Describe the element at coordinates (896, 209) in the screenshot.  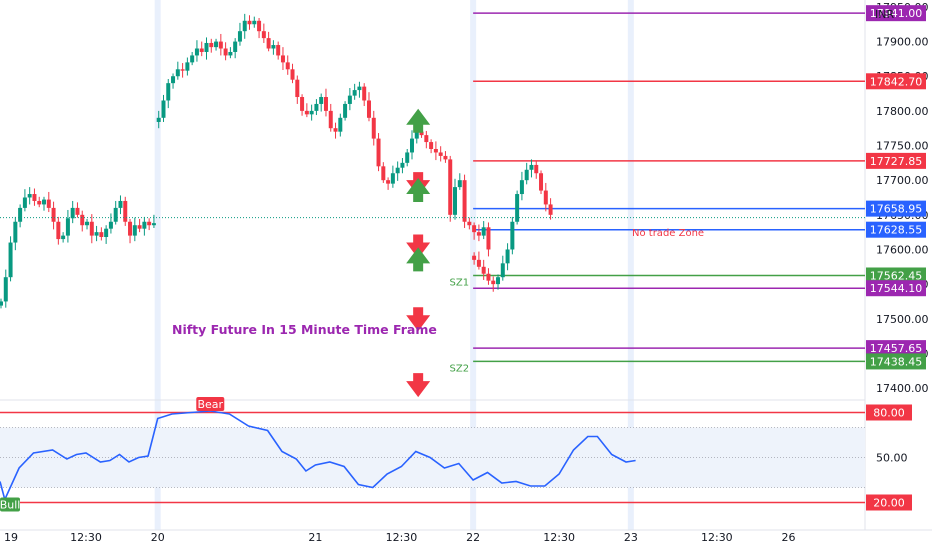
I see `level-tag-3: 17658.95` at that location.